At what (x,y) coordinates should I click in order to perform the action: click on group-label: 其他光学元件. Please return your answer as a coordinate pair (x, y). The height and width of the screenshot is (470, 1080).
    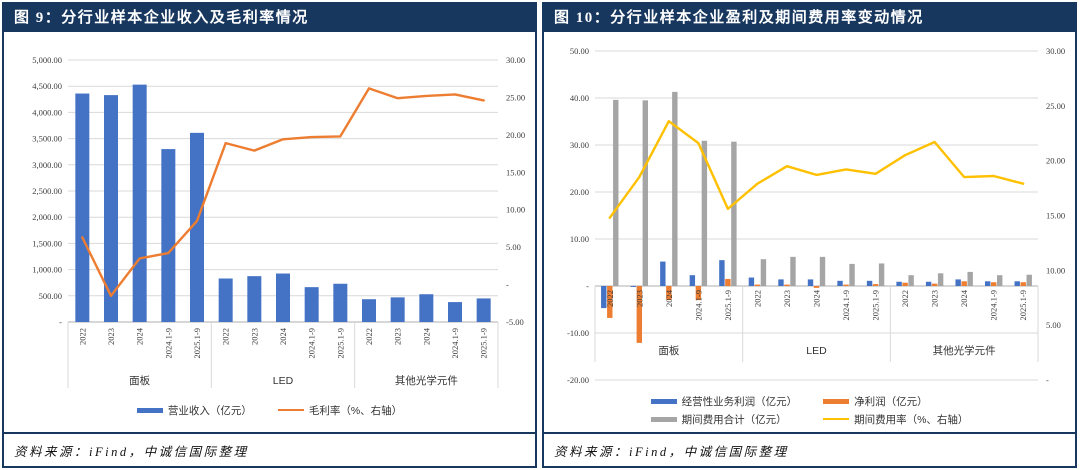
    Looking at the image, I should click on (426, 380).